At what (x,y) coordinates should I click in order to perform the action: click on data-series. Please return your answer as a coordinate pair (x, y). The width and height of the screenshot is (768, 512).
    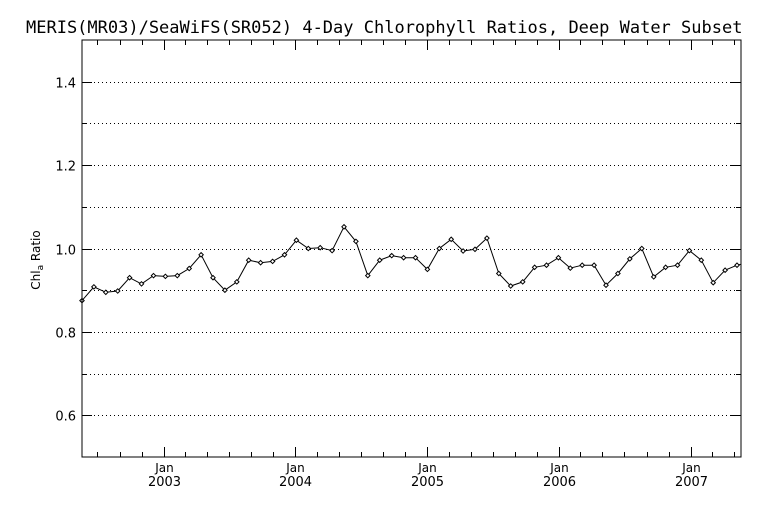
    Looking at the image, I should click on (410, 263).